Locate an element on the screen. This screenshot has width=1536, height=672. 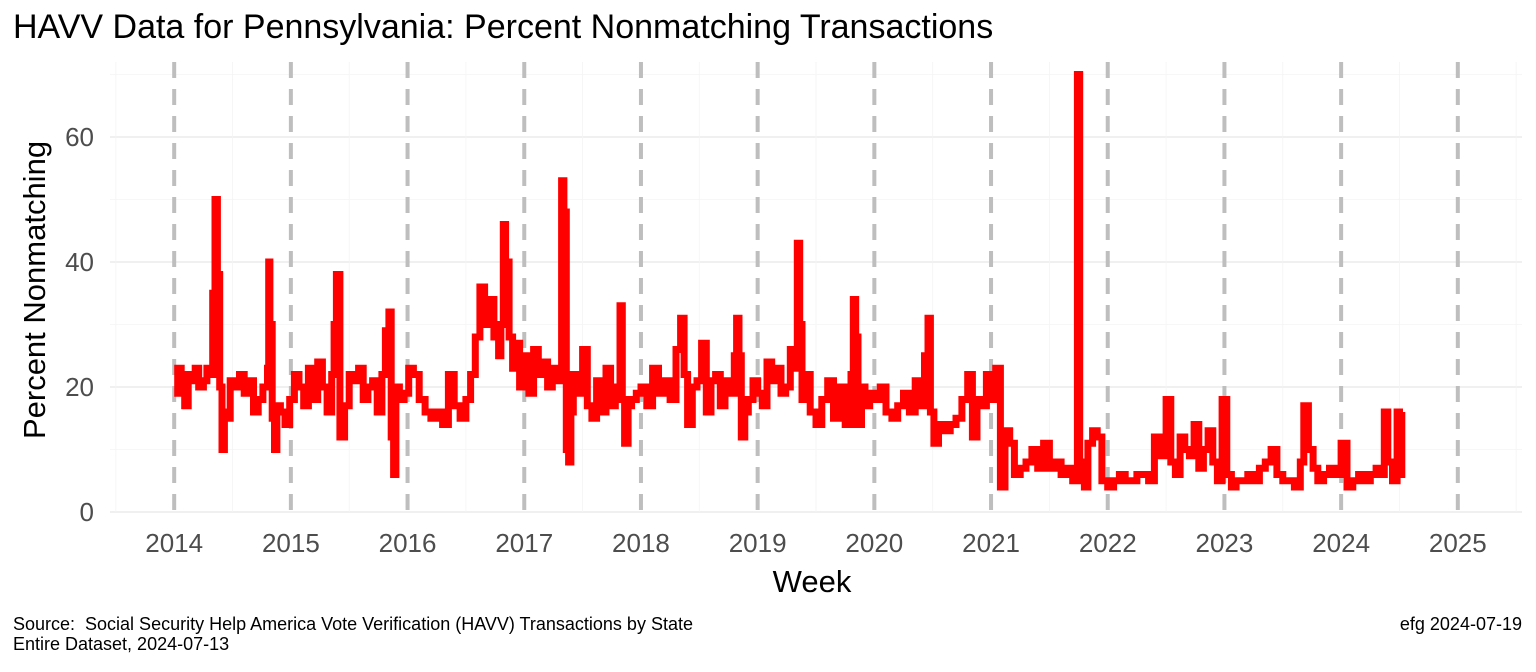
x-tick-label-2021: 2021 is located at coordinates (991, 543).